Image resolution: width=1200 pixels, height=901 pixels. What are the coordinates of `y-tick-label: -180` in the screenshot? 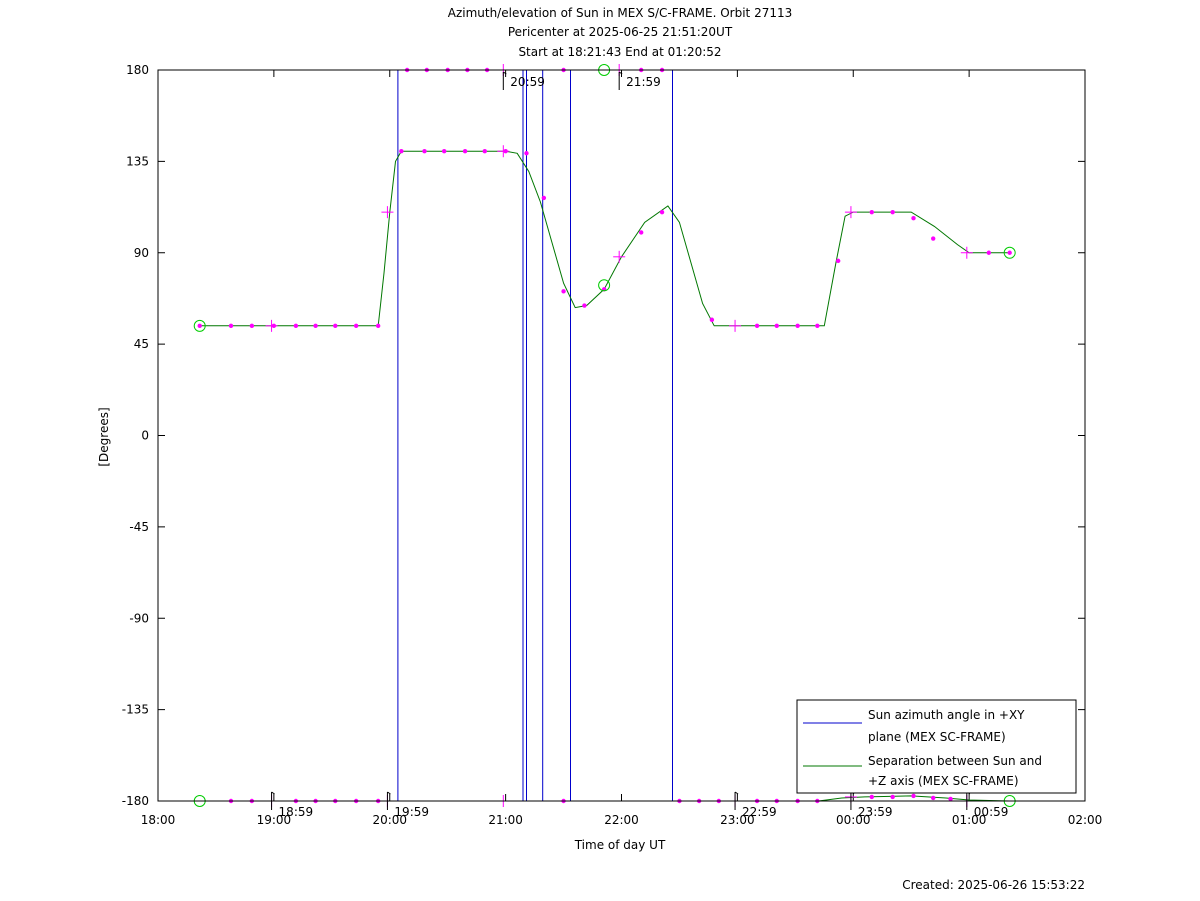 It's located at (135, 801).